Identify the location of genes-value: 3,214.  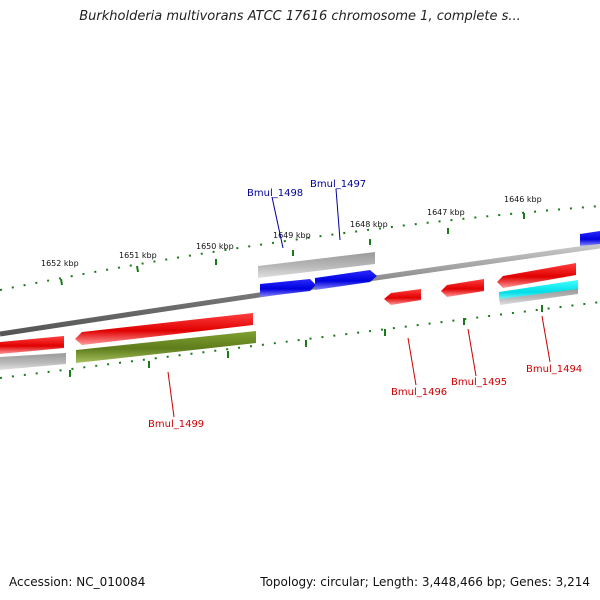
(572, 582).